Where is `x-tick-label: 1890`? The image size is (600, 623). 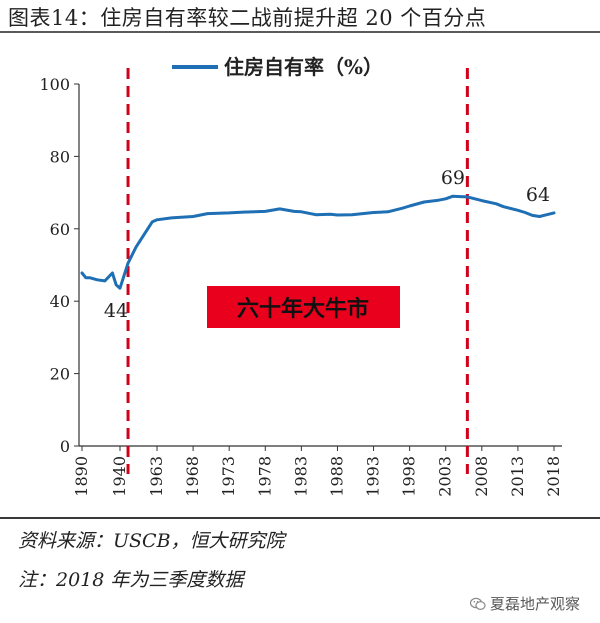
x-tick-label: 1890 is located at coordinates (81, 476).